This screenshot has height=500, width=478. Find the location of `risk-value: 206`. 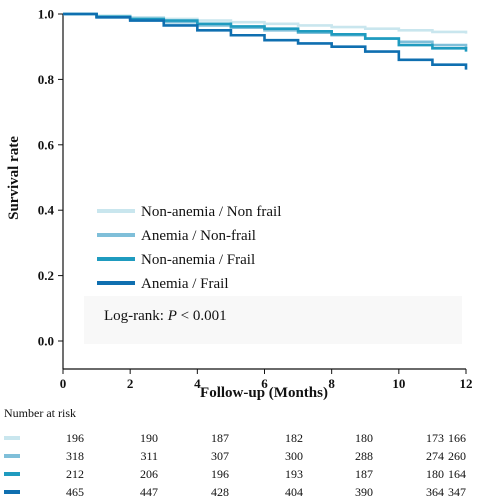

risk-value: 206 is located at coordinates (149, 474).